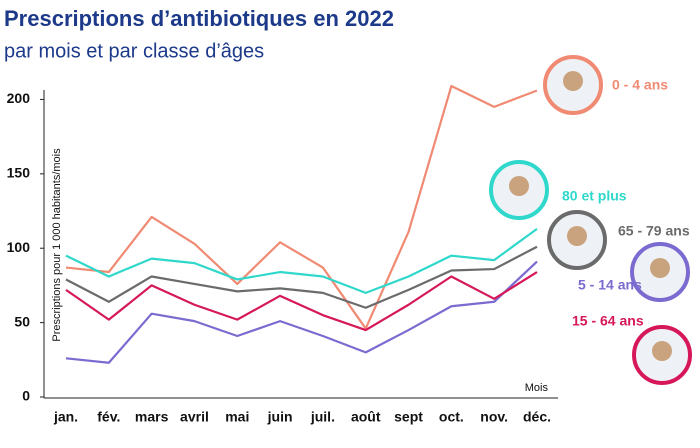  Describe the element at coordinates (26, 396) in the screenshot. I see `y-tick-label: 0` at that location.